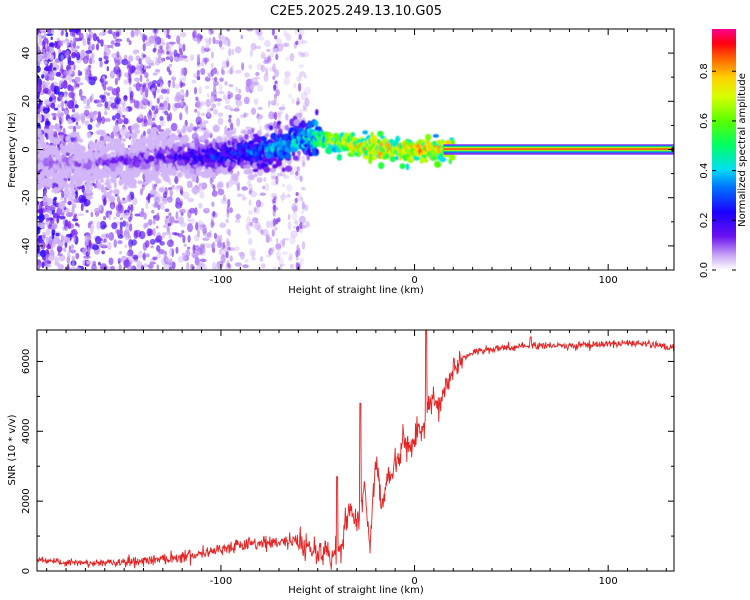 This screenshot has width=750, height=600. What do you see at coordinates (558, 149) in the screenshot?
I see `carrier-band` at bounding box center [558, 149].